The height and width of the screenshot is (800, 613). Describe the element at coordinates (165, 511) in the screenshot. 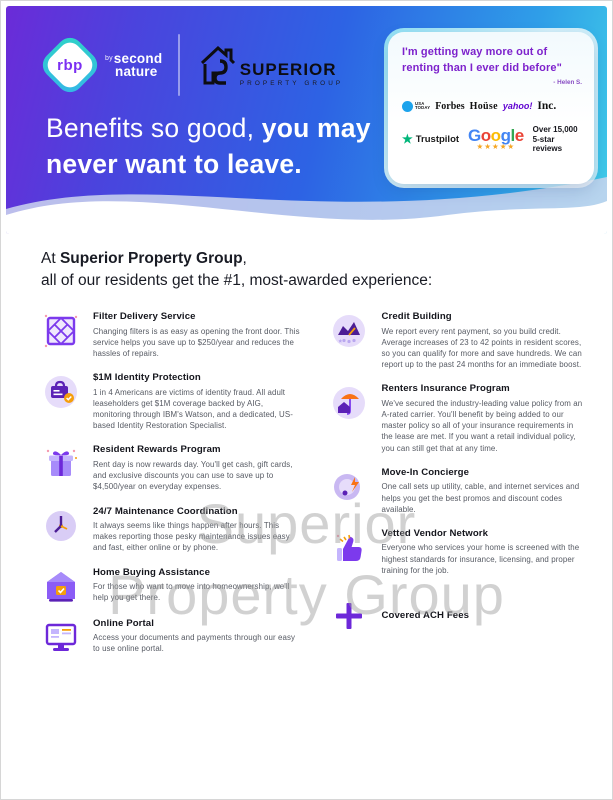

I see `benefit-title: 24/7 Maintenance Coordination` at that location.